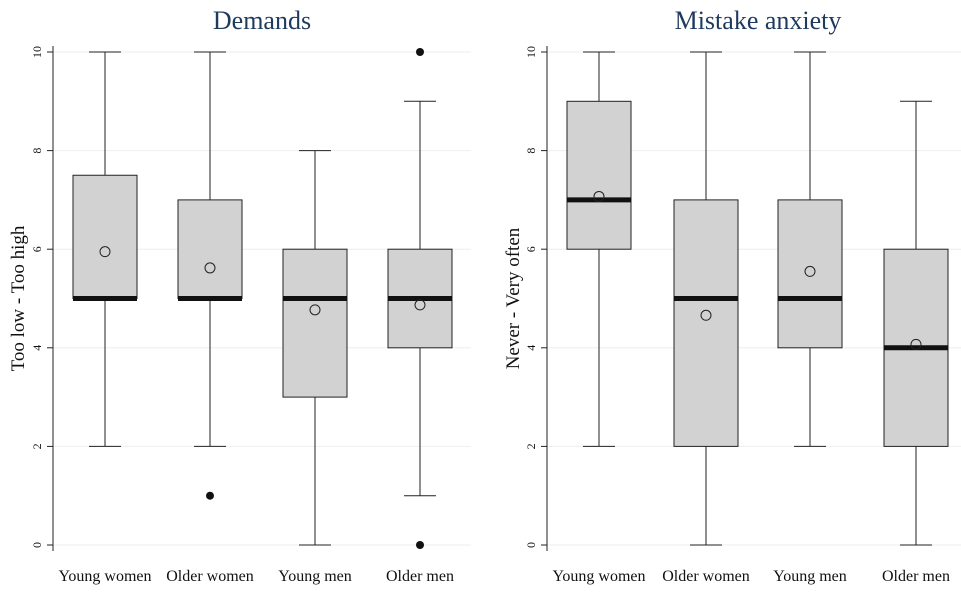 The height and width of the screenshot is (592, 961). I want to click on y-axis-label: Too low - Too high, so click(18, 298).